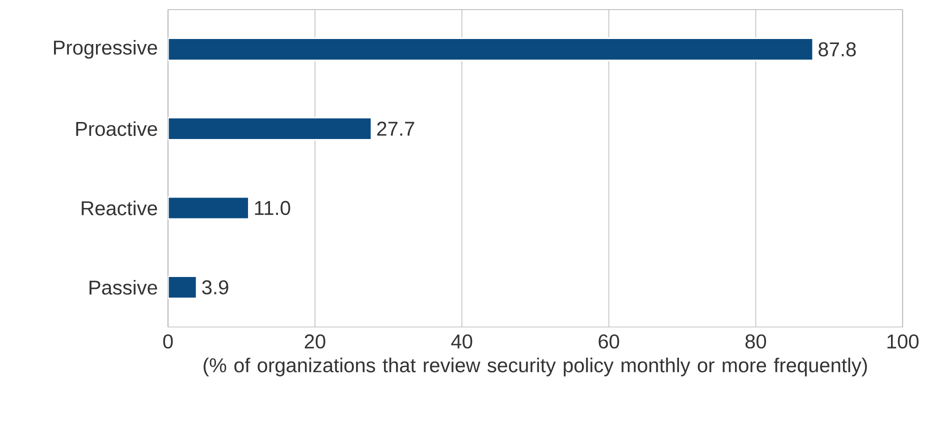 This screenshot has width=939, height=439. I want to click on y-tick-label: Progressive, so click(106, 49).